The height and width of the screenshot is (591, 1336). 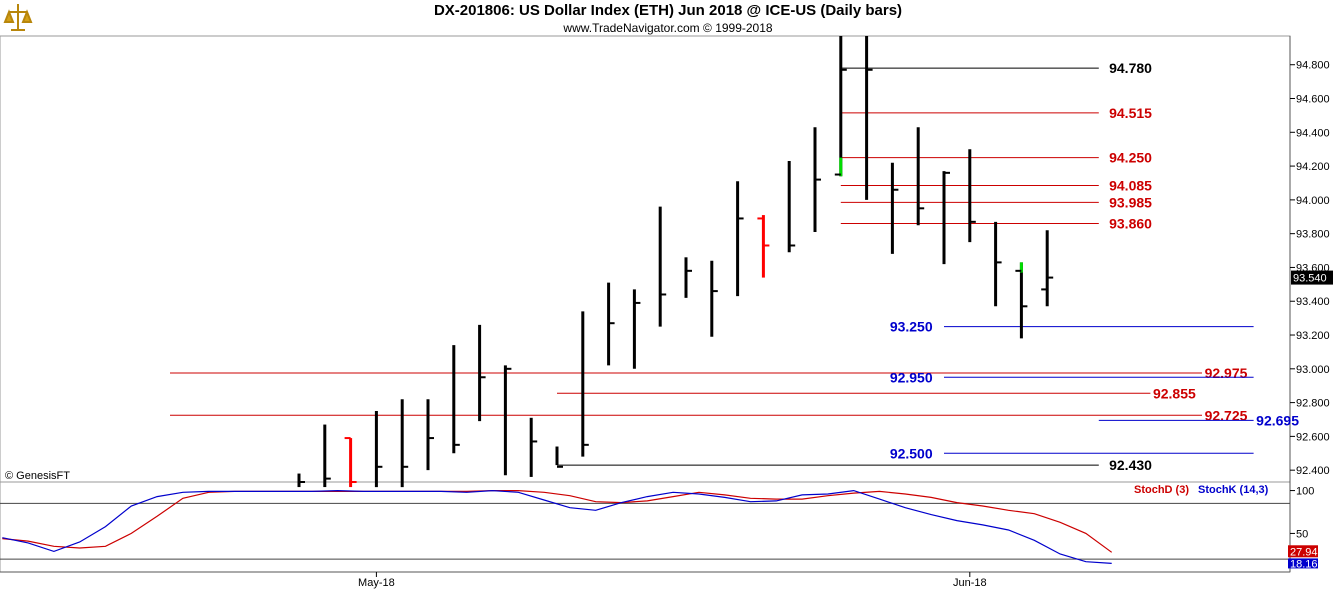 I want to click on stoch-d-last-box, so click(x=1303, y=551).